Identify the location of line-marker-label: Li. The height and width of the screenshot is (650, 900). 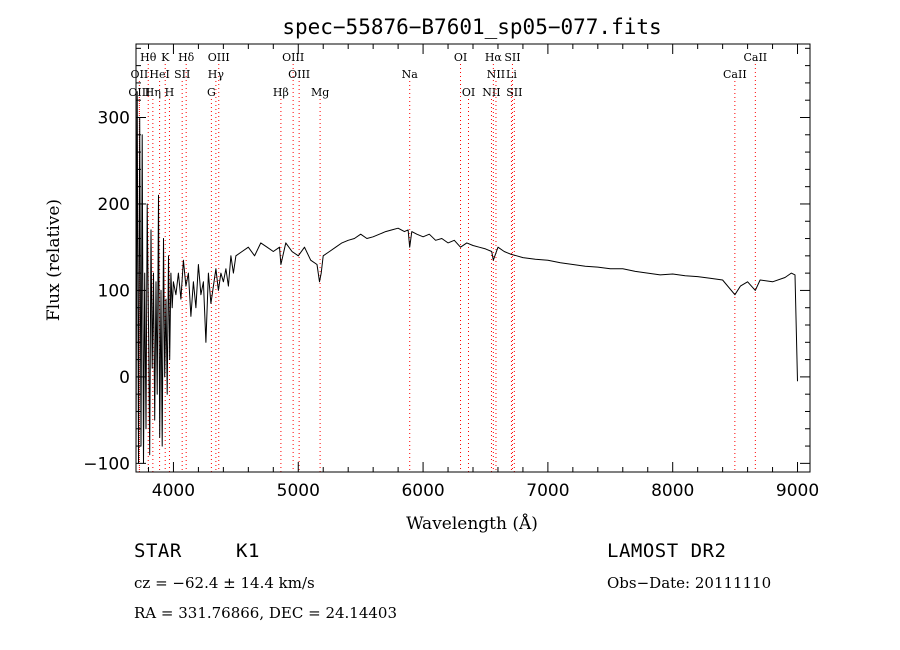
(511, 74).